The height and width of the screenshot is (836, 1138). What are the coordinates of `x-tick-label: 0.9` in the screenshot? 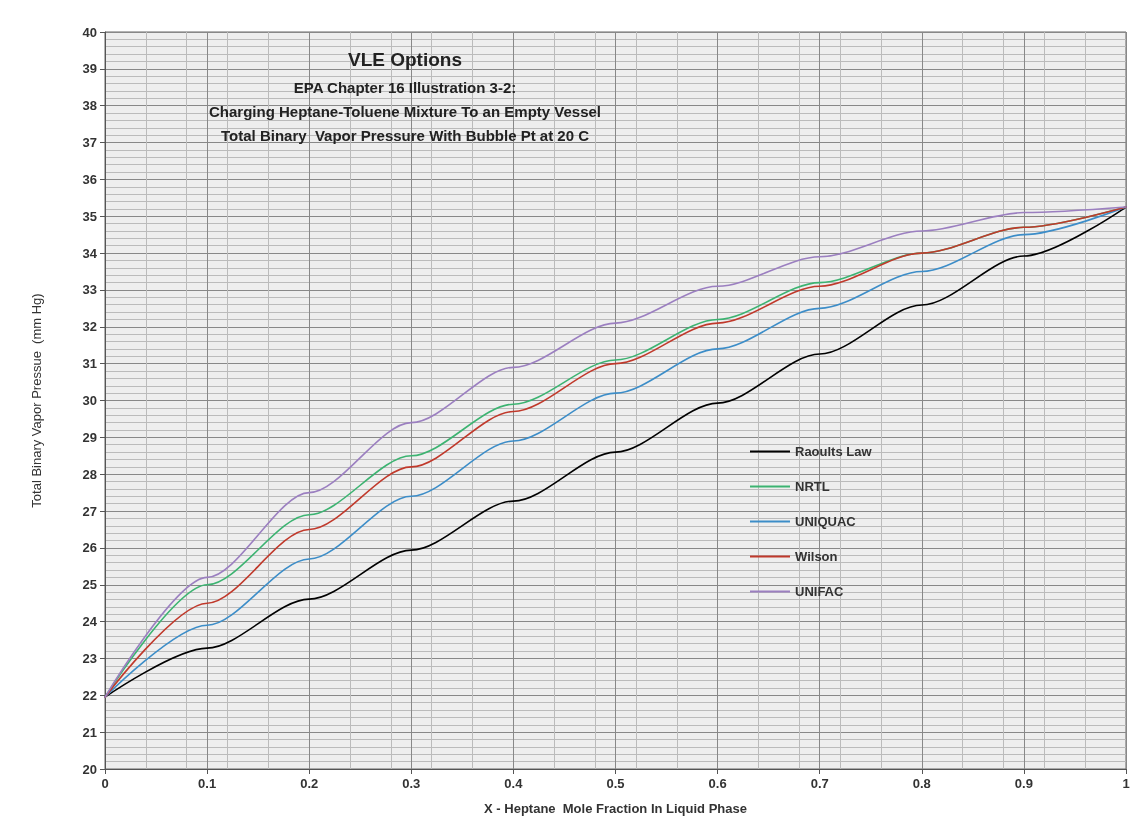 It's located at (1023, 783).